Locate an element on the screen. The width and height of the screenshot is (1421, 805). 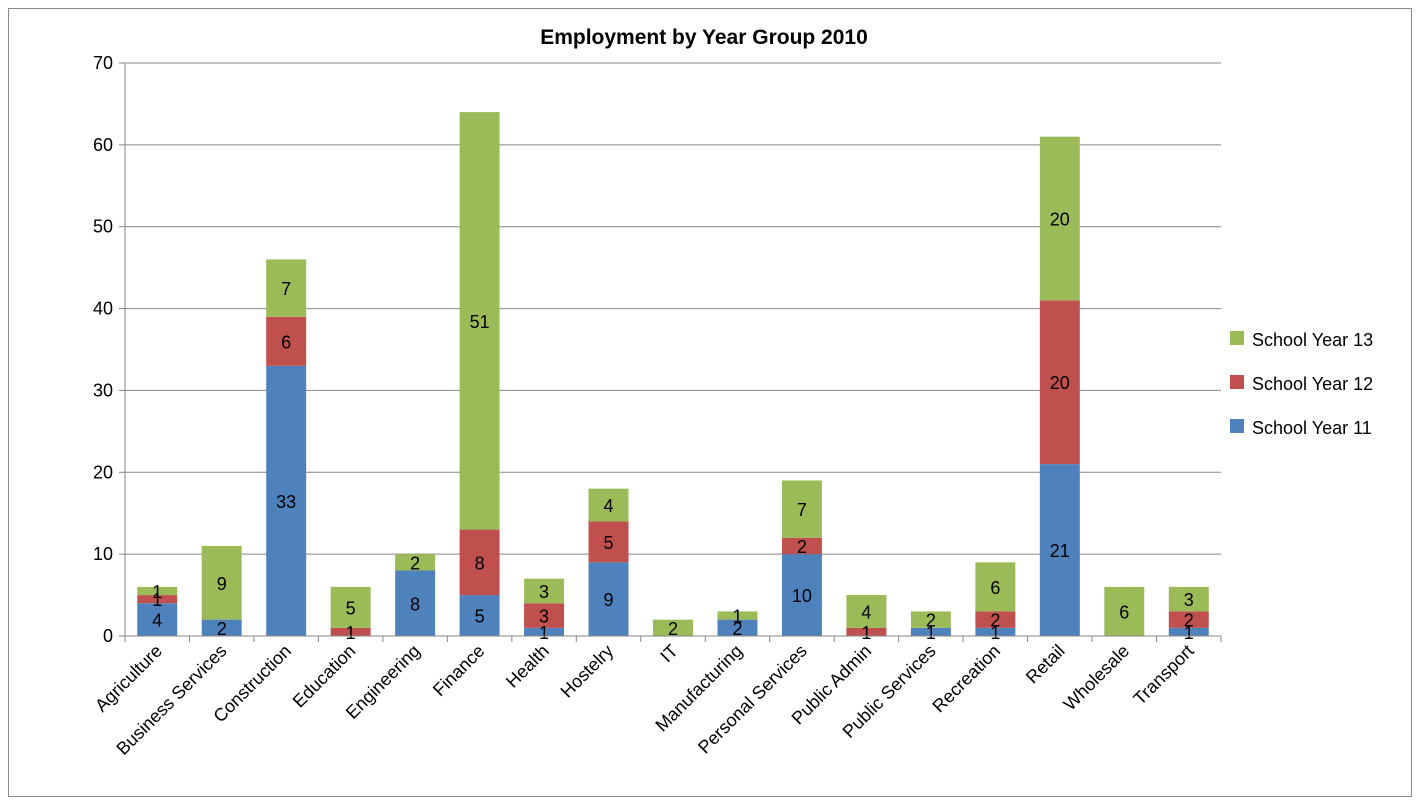
data-label: 10 is located at coordinates (802, 596).